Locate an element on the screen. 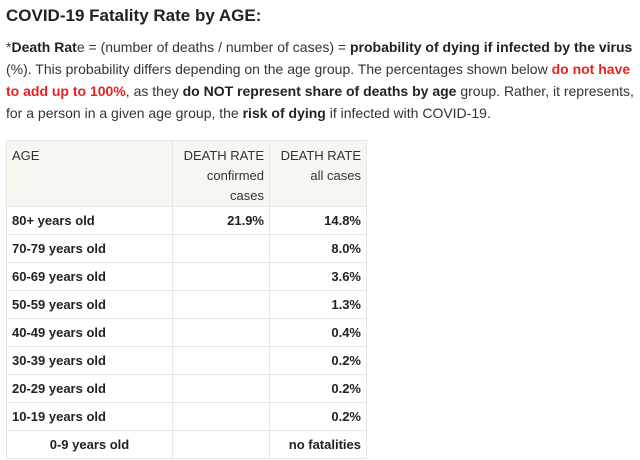 The image size is (640, 460). age-cell: 50-59 years old is located at coordinates (89, 304).